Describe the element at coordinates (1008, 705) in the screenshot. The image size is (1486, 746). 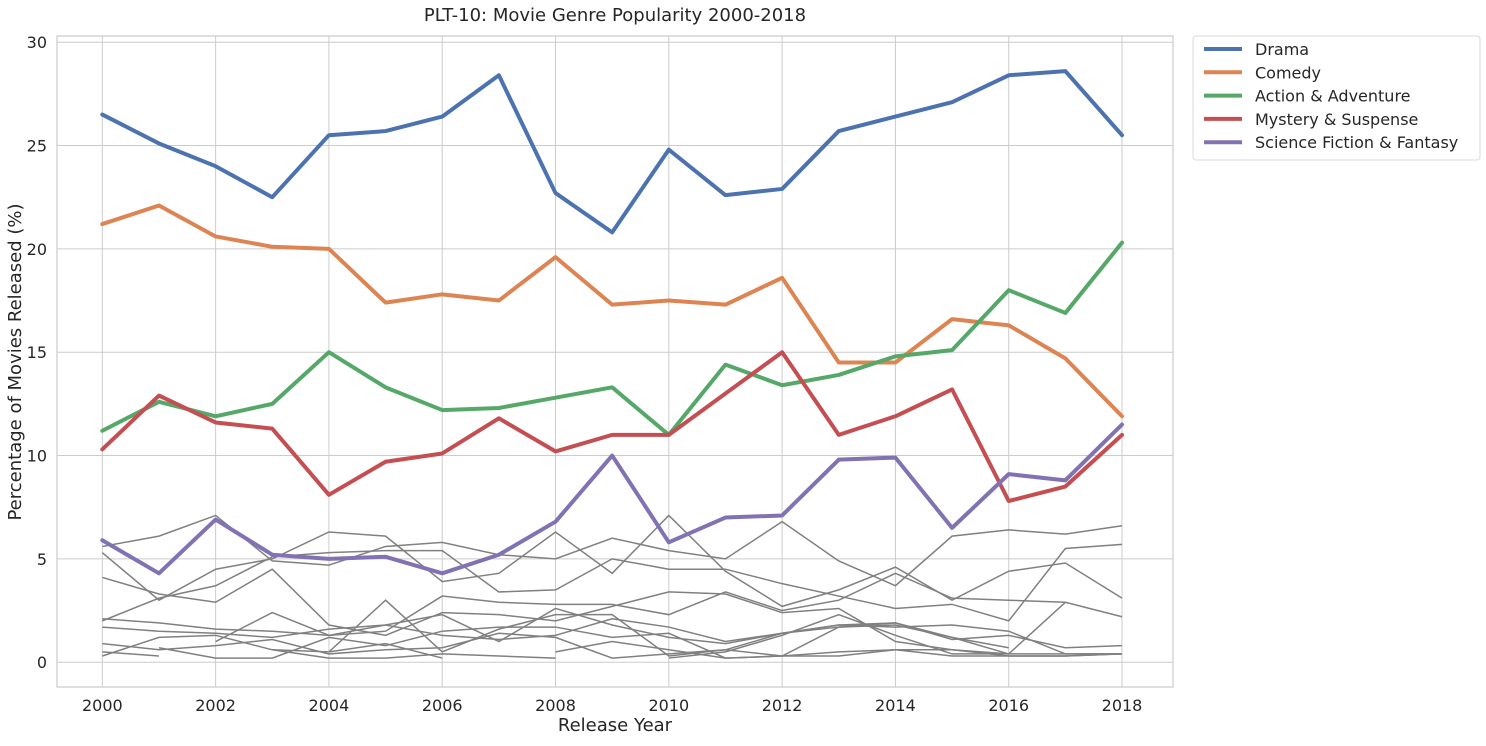
I see `x-tick-label: 2016` at that location.